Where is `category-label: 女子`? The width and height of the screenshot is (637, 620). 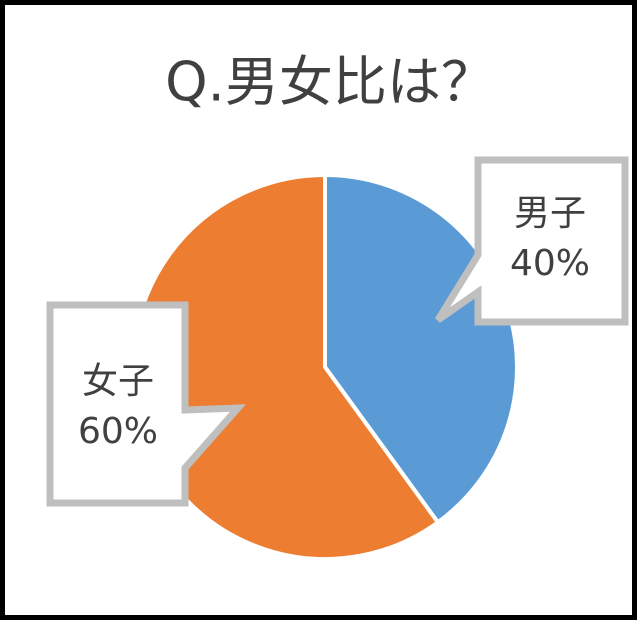 category-label: 女子 is located at coordinates (118, 381).